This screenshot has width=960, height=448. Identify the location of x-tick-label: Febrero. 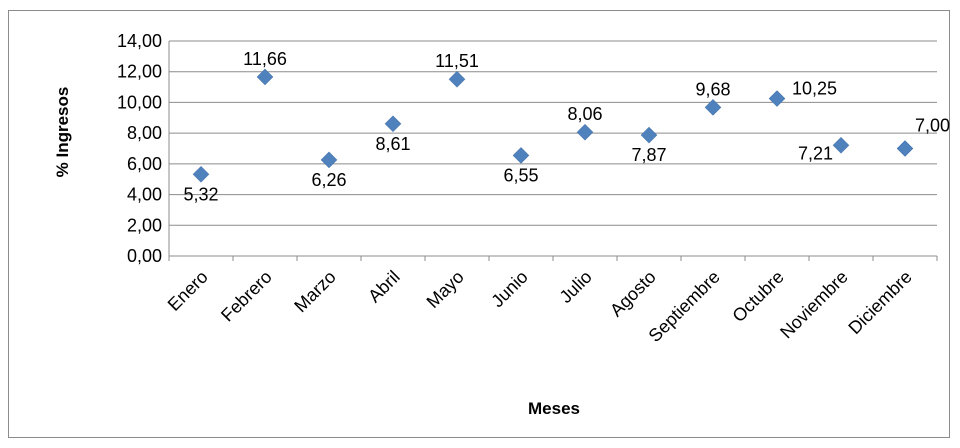
(246, 296).